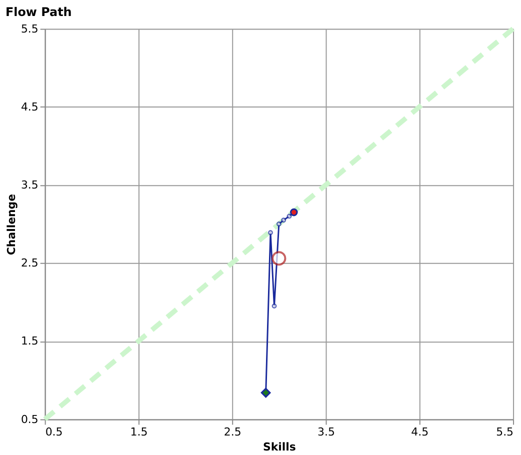 The height and width of the screenshot is (455, 521). Describe the element at coordinates (29, 107) in the screenshot. I see `y-tick-label: 4.5` at that location.